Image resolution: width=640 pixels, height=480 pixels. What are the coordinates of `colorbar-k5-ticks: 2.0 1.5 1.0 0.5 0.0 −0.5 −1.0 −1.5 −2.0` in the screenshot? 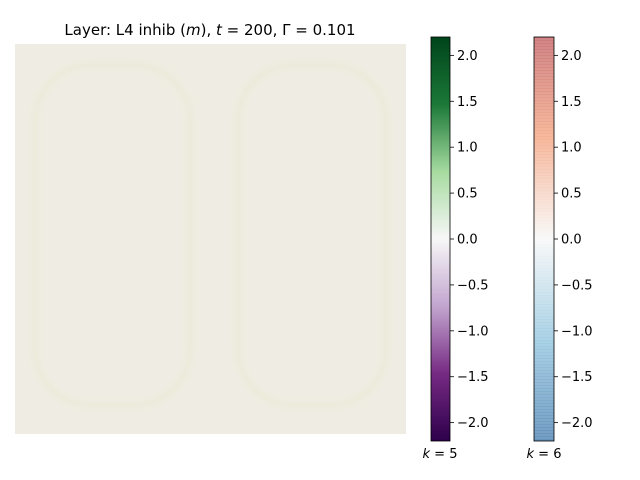 It's located at (469, 240).